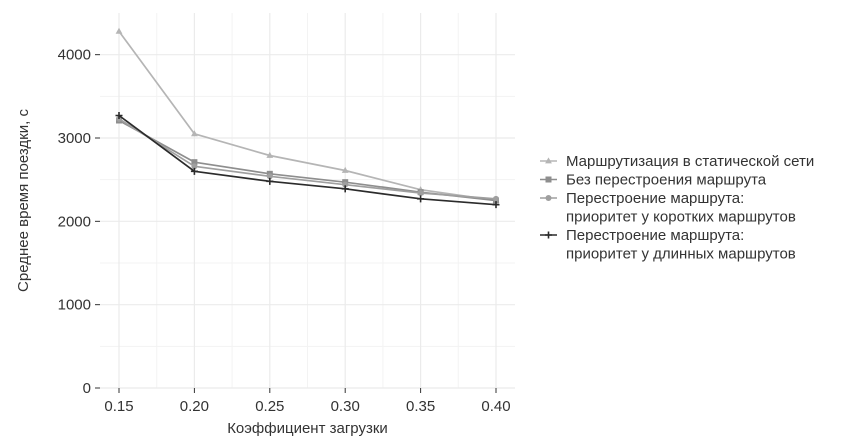 This screenshot has height=448, width=863. What do you see at coordinates (74, 55) in the screenshot?
I see `y-tick-label: 4000` at bounding box center [74, 55].